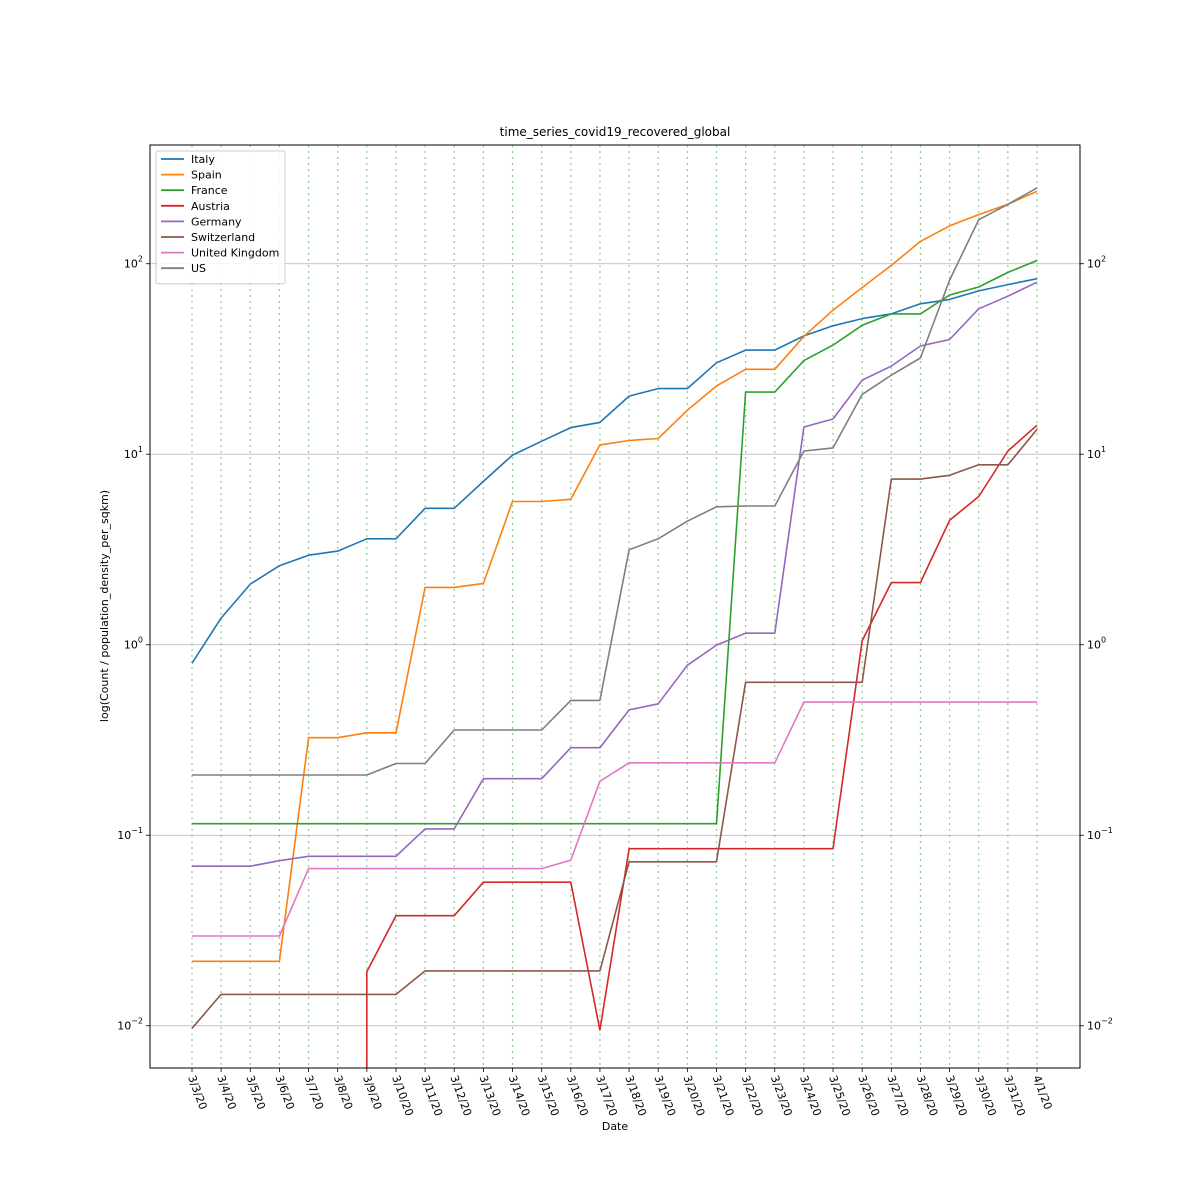  I want to click on legend-label: Spain, so click(206, 175).